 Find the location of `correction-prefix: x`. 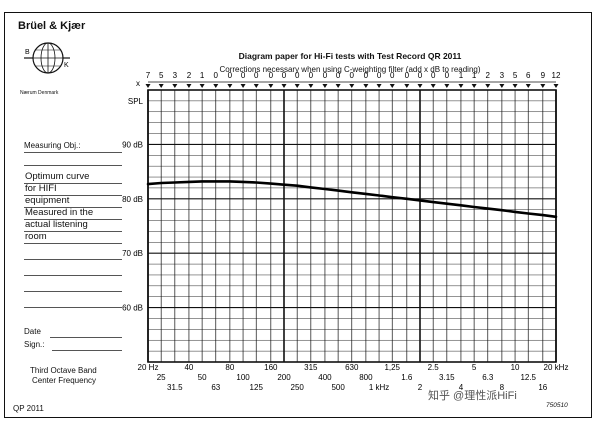

correction-prefix: x is located at coordinates (138, 83).